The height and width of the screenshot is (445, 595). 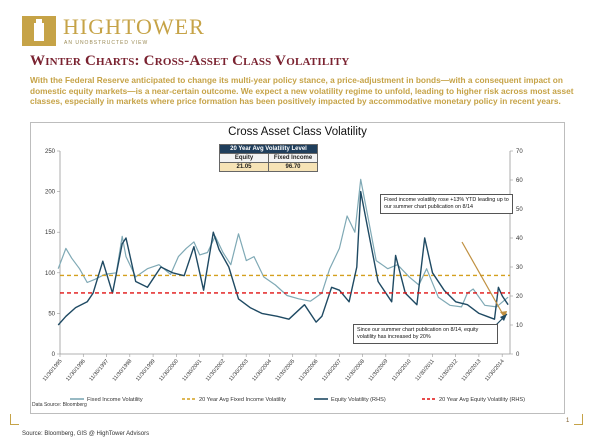 What do you see at coordinates (262, 370) in the screenshot?
I see `x-tick-label: 11/30/2004` at bounding box center [262, 370].